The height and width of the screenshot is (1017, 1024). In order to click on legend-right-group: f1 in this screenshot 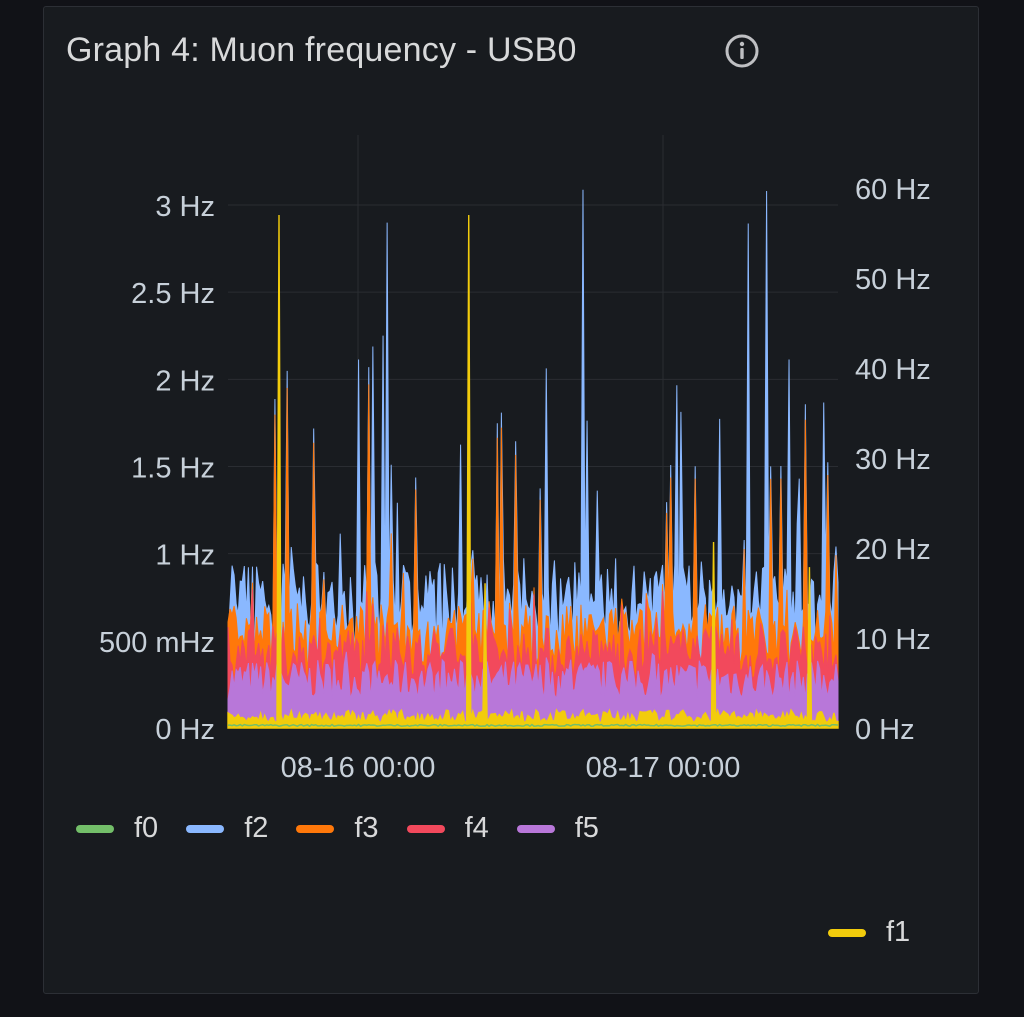, I will do `click(883, 932)`.